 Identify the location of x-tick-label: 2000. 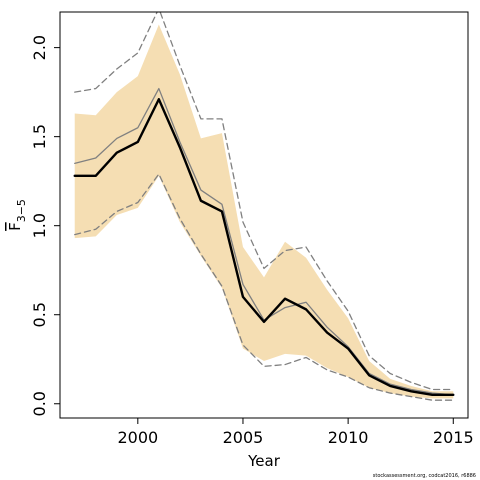
(137, 437).